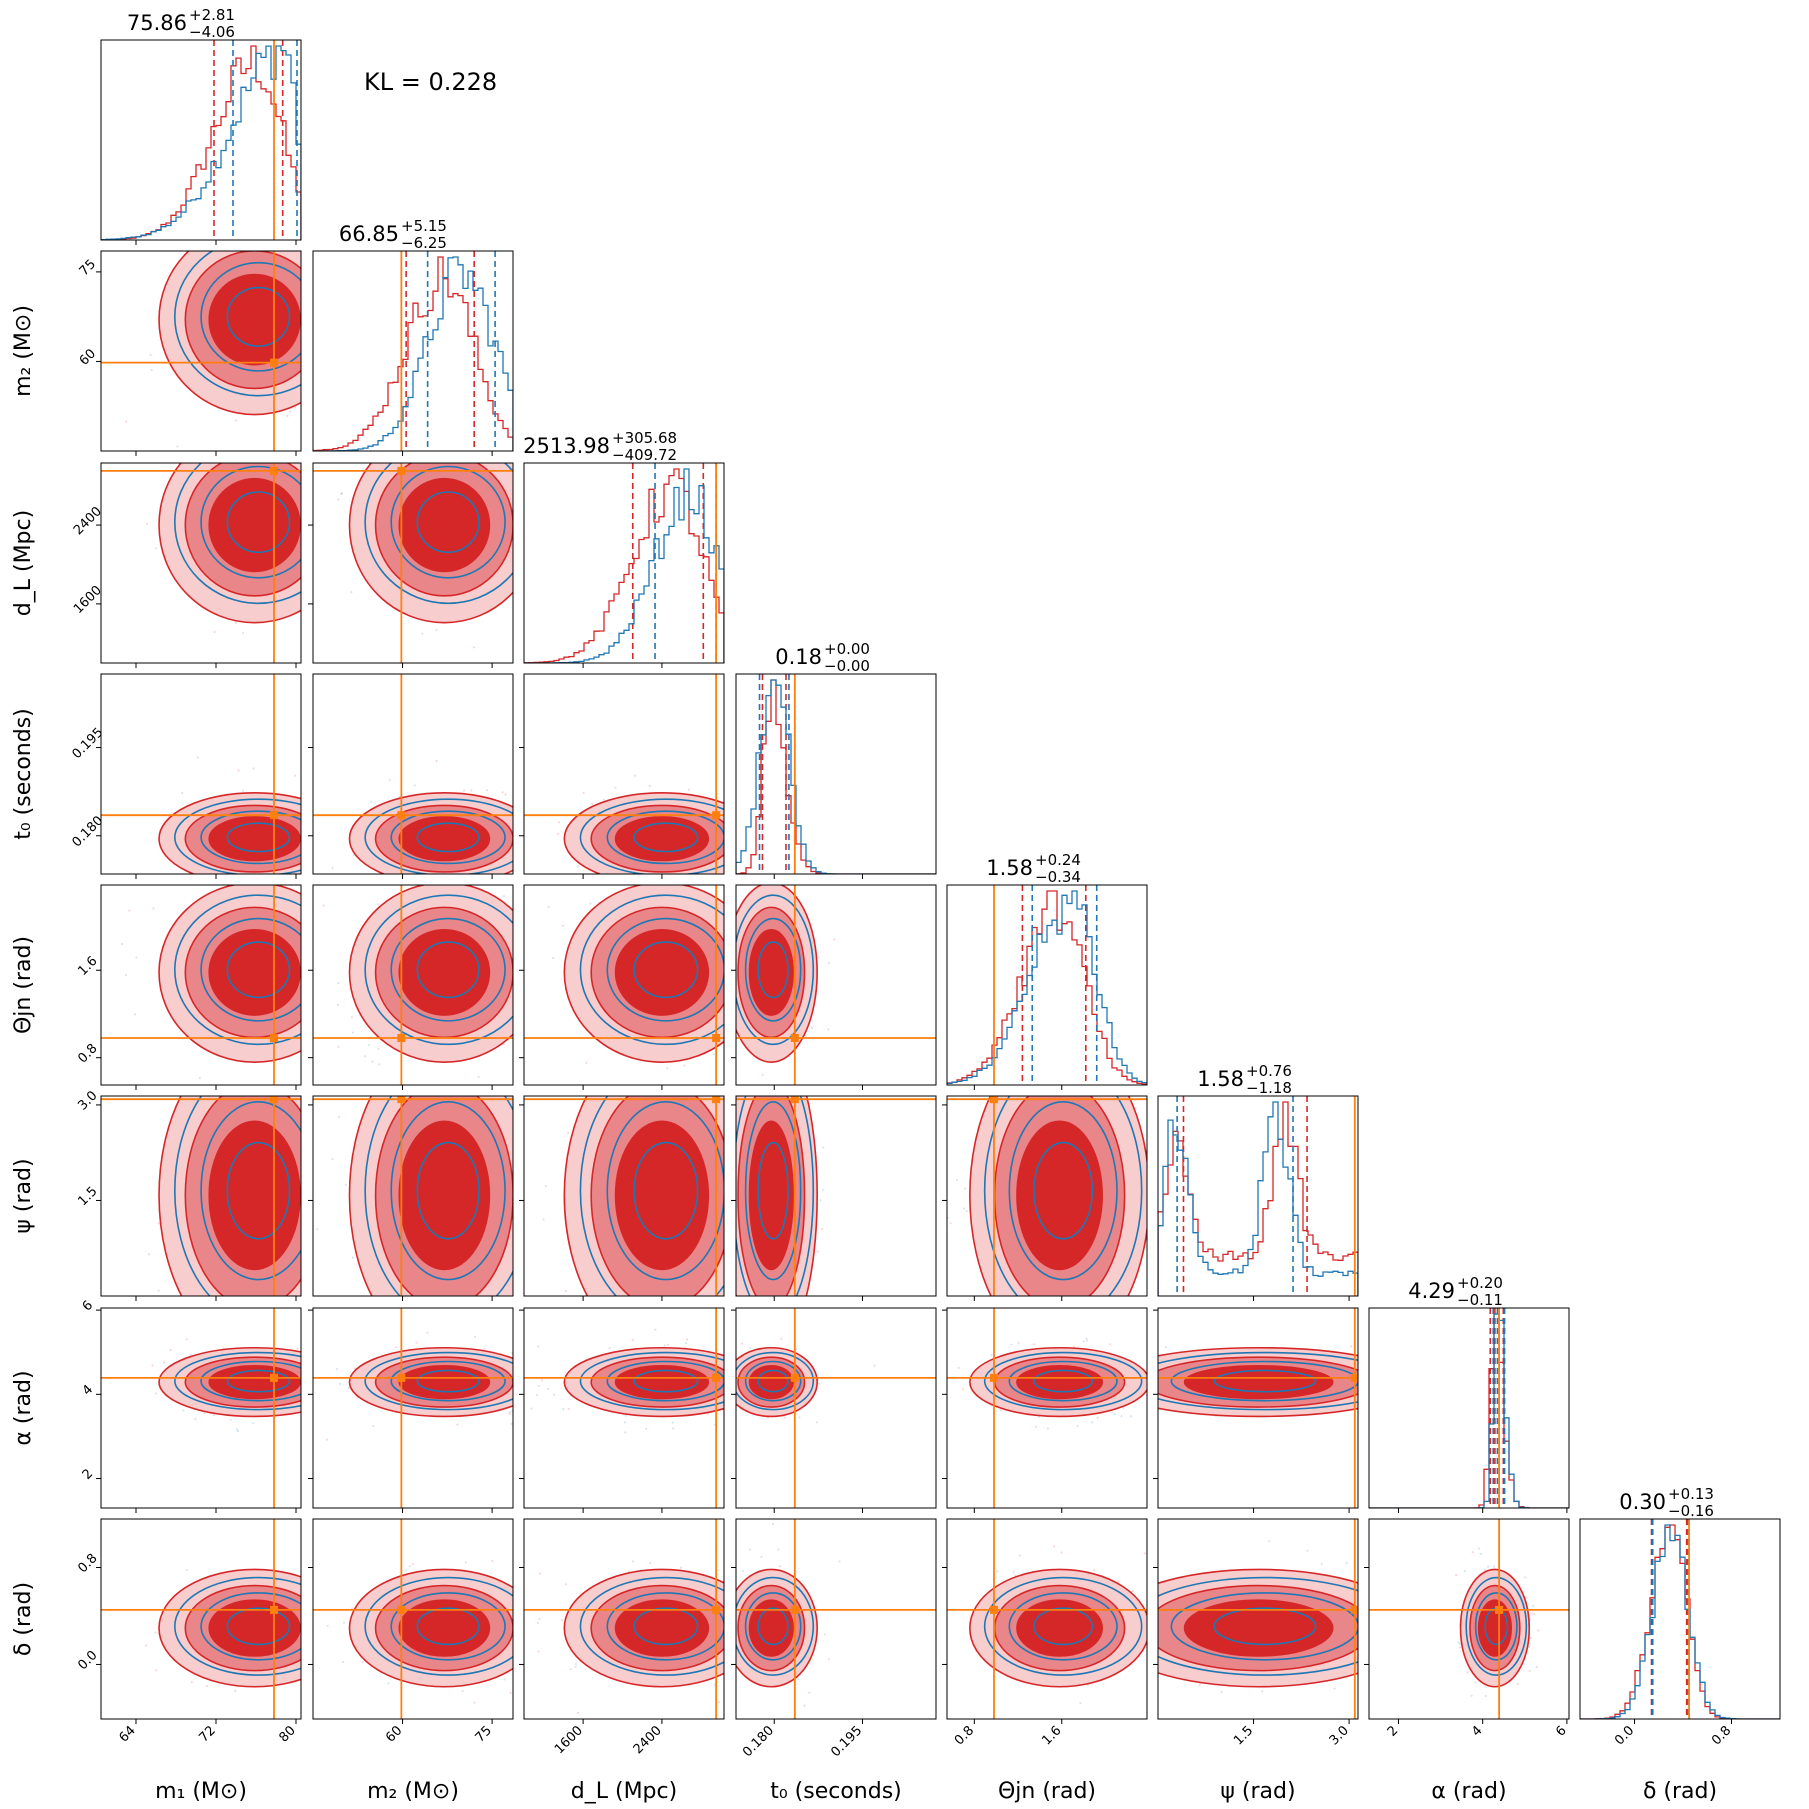 This screenshot has height=1809, width=1809. I want to click on title-lower-error: −409.72, so click(644, 455).